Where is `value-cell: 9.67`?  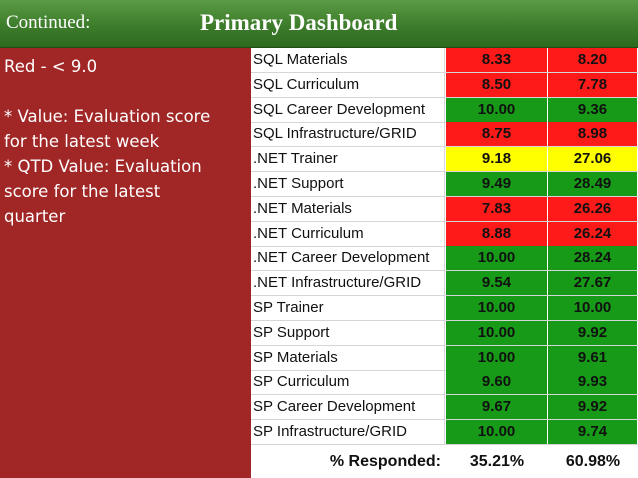 value-cell: 9.67 is located at coordinates (497, 407).